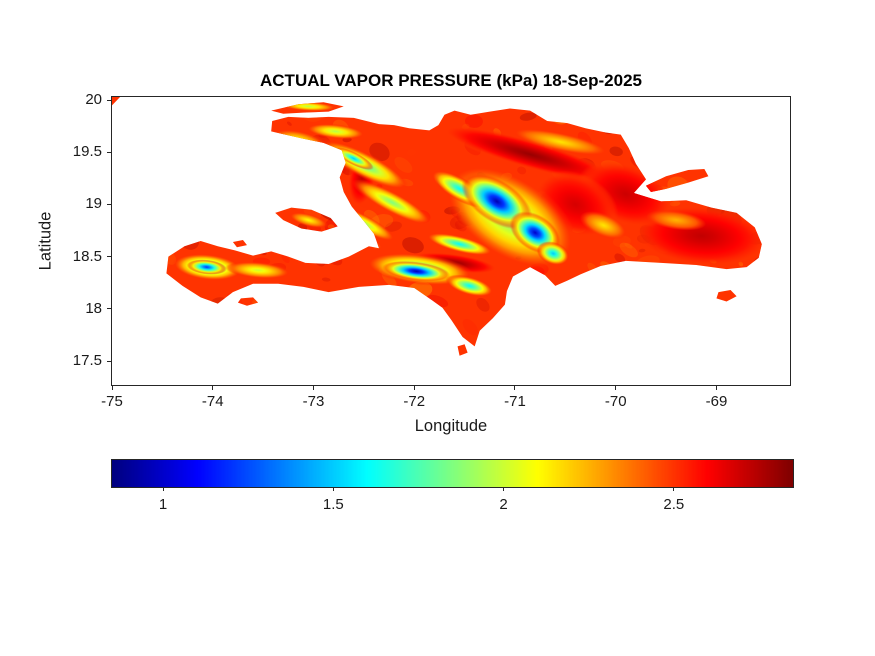  I want to click on colorbar-tick-label: 1, so click(163, 504).